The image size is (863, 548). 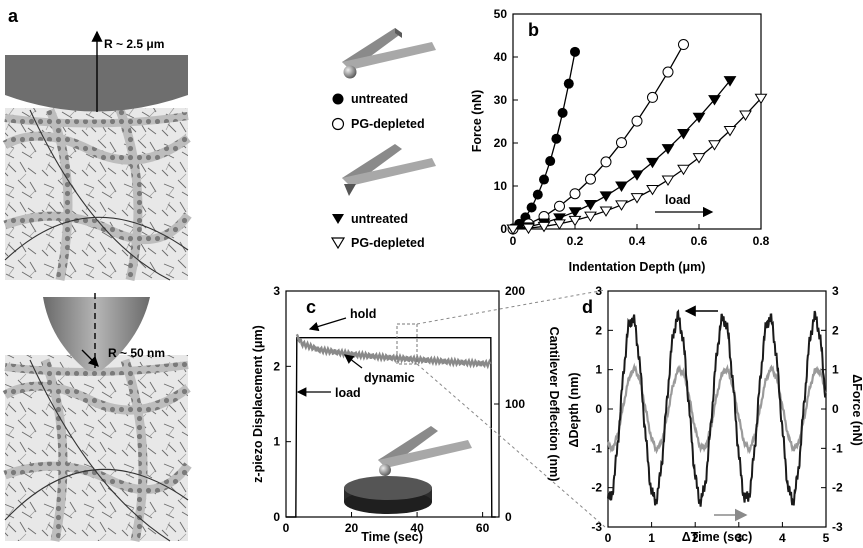 I want to click on pyramid-cantilever-icon, so click(x=389, y=170).